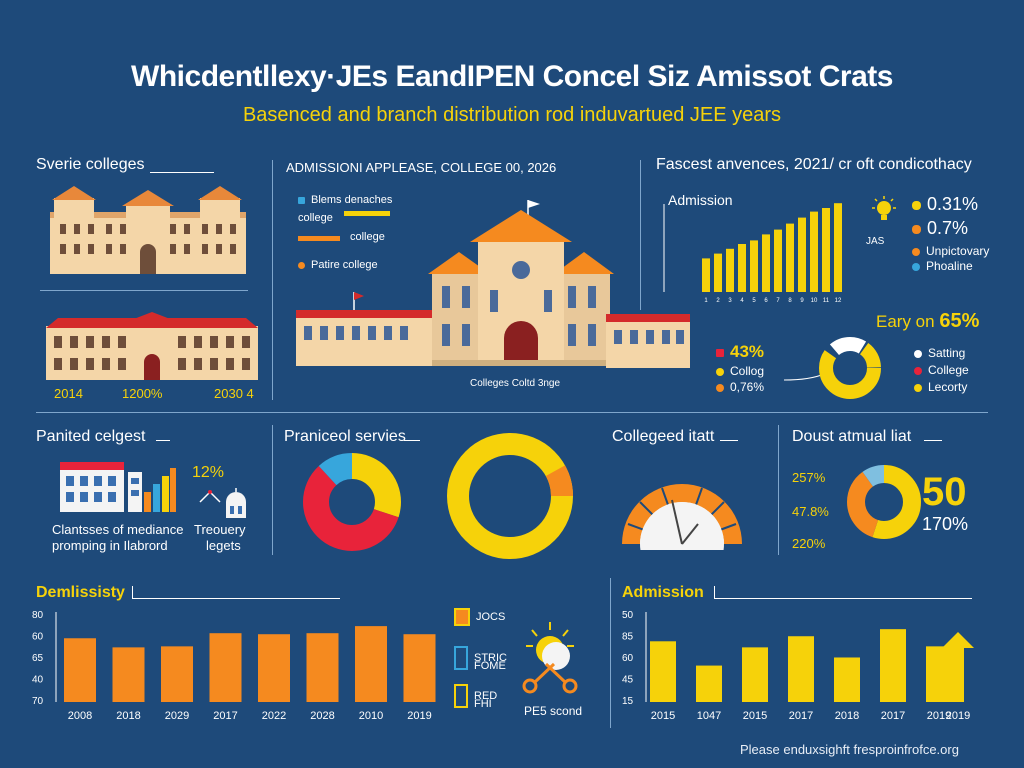 This screenshot has height=768, width=1024. What do you see at coordinates (826, 301) in the screenshot?
I see `x-tick-label: 11` at bounding box center [826, 301].